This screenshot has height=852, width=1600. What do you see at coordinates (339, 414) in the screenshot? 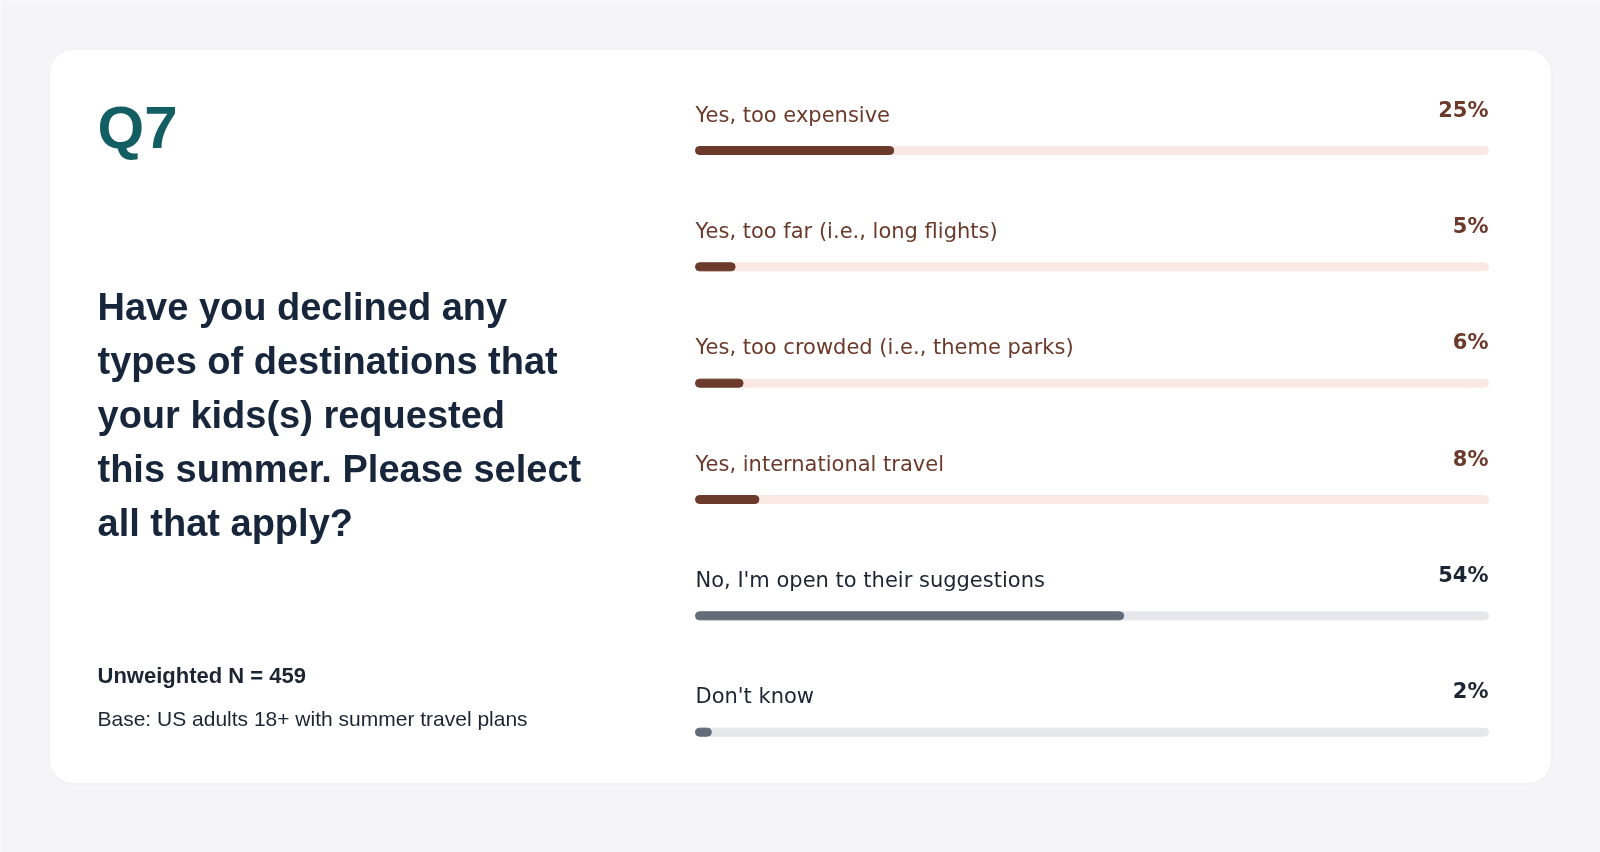
I see `text: Have you declined any types of destinations that your kids(s) requested this summer. Please select all that apply?` at bounding box center [339, 414].